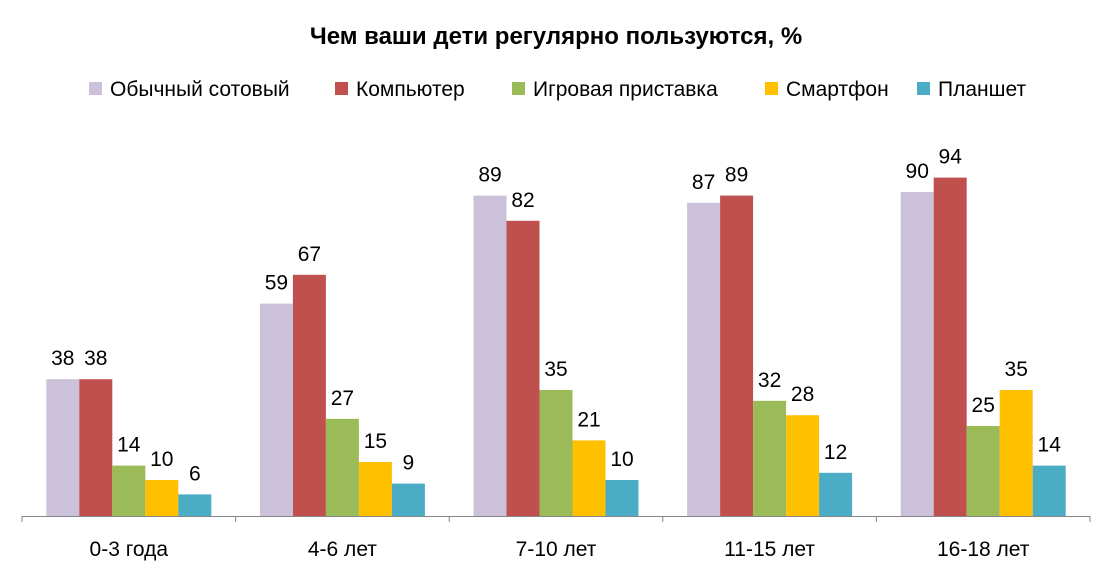 The height and width of the screenshot is (575, 1112). Describe the element at coordinates (200, 89) in the screenshot. I see `legend-label-0: Обычный сотовый` at that location.